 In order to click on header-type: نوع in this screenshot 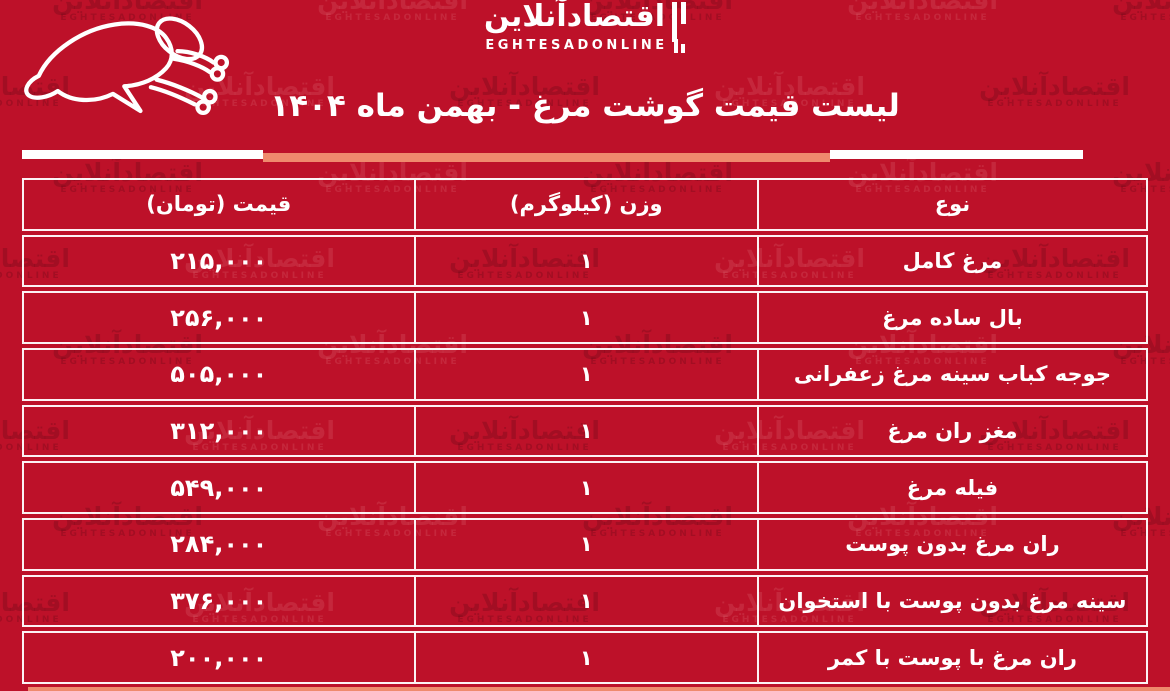, I will do `click(952, 204)`.